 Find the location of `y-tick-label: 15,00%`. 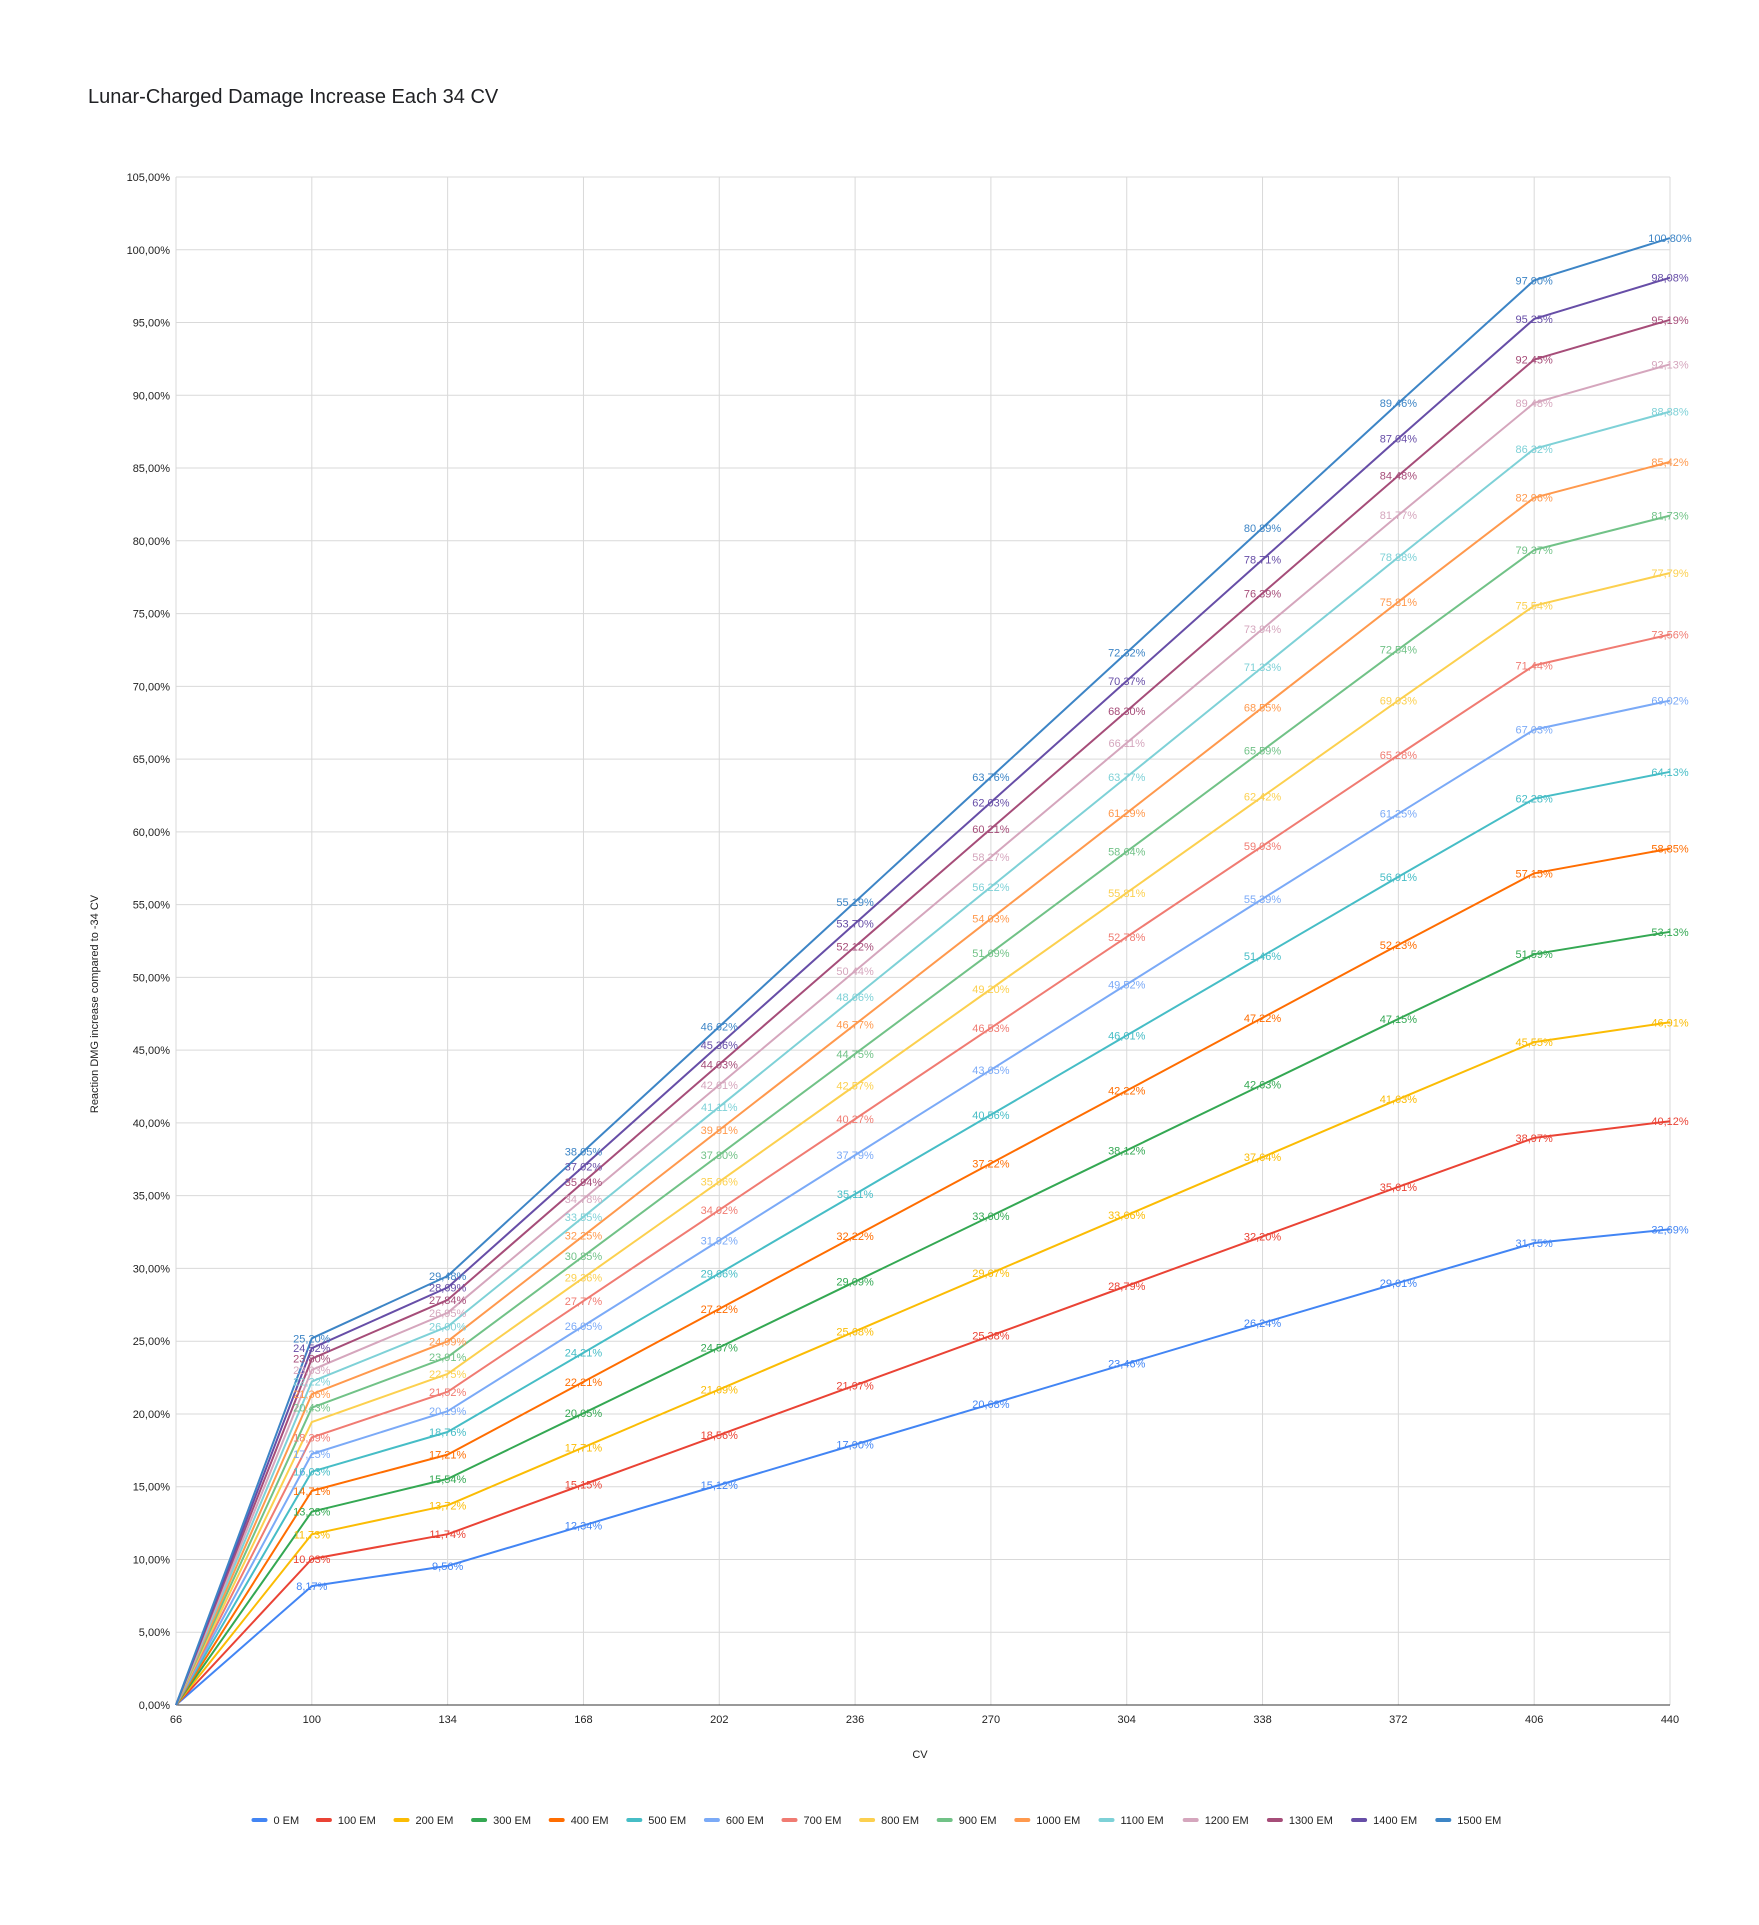

y-tick-label: 15,00% is located at coordinates (152, 1488).